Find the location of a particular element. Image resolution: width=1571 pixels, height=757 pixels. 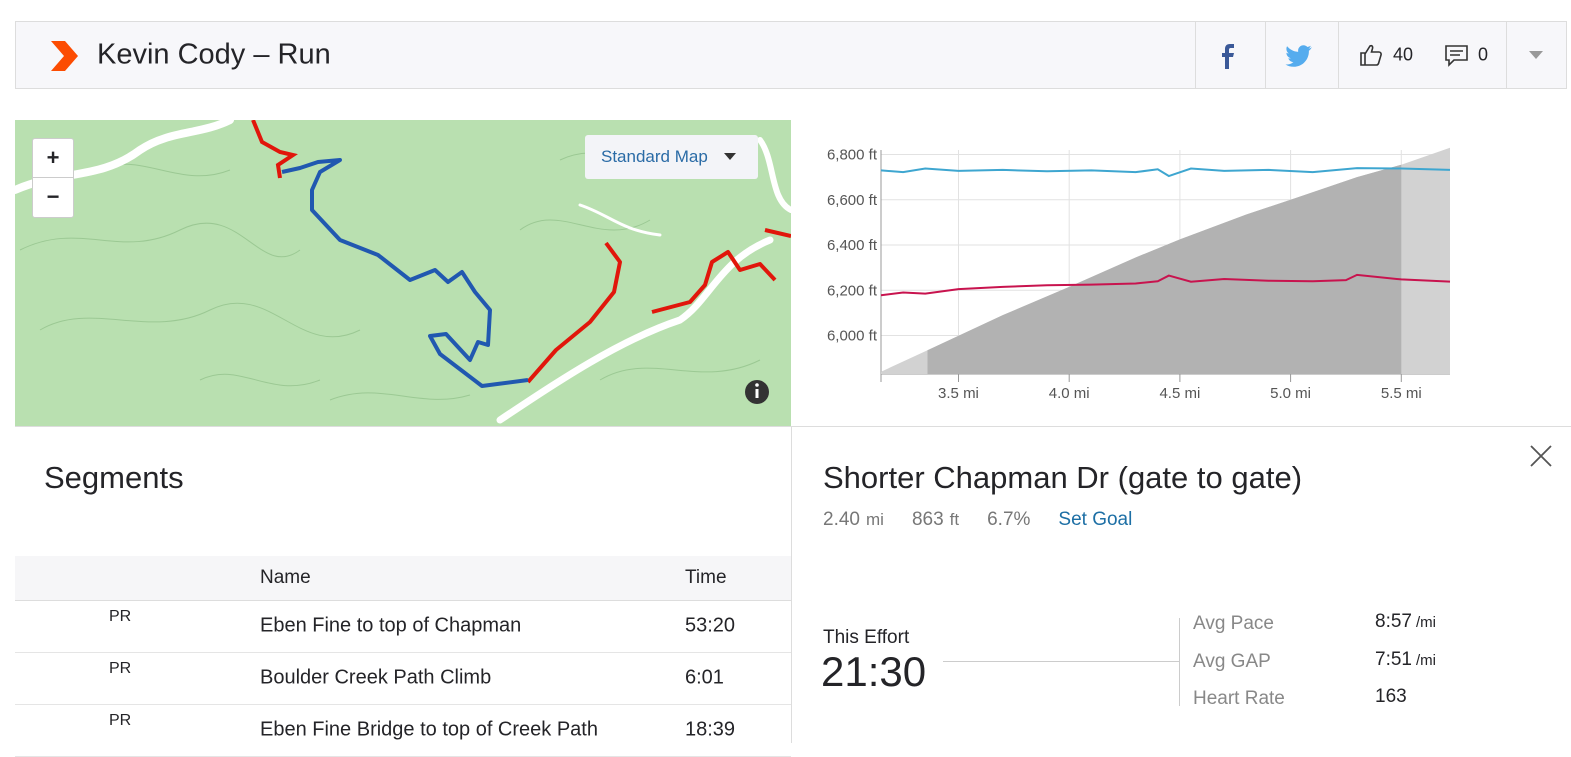

zoom-in: + is located at coordinates (53, 158).